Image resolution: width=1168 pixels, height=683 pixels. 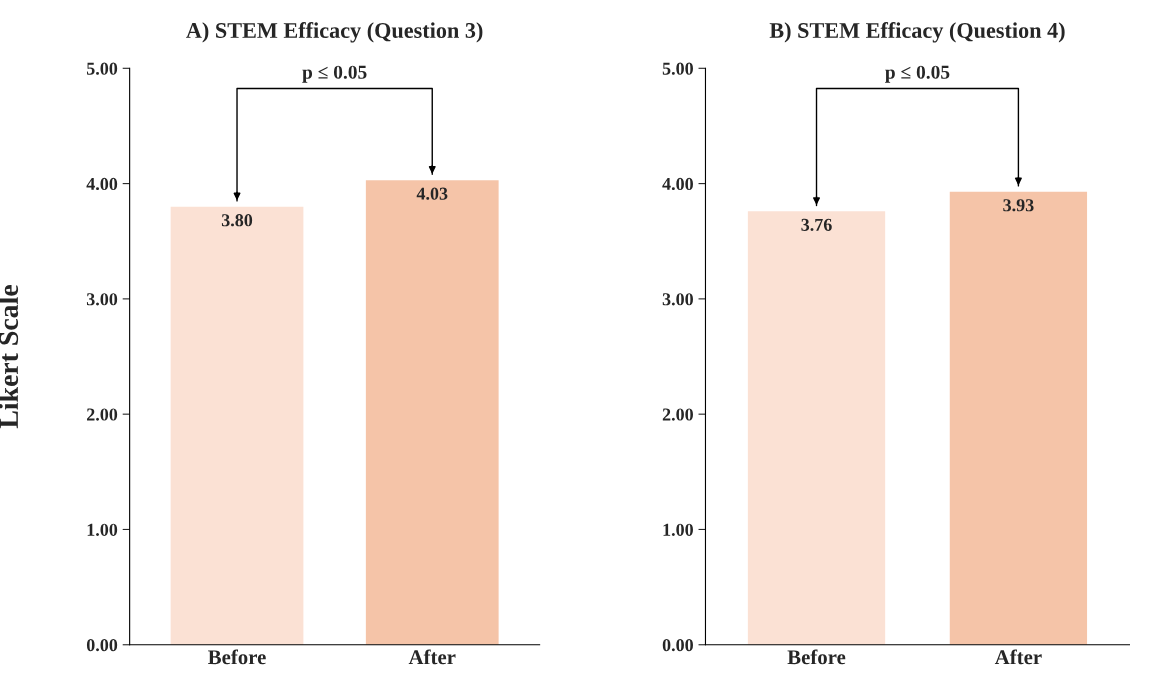 I want to click on data-label: 4.03, so click(x=432, y=193).